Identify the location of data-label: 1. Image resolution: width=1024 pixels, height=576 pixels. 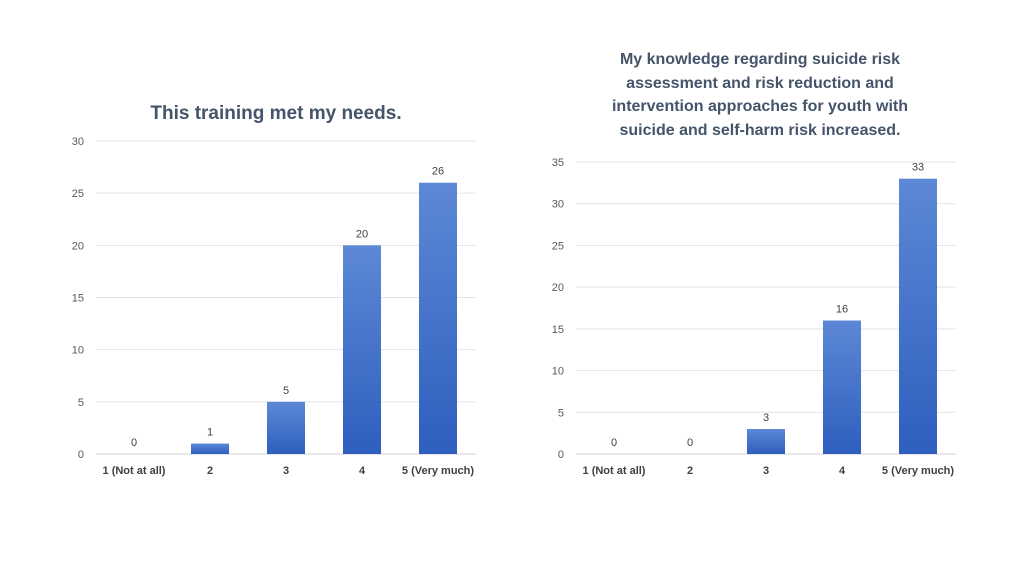
(210, 433).